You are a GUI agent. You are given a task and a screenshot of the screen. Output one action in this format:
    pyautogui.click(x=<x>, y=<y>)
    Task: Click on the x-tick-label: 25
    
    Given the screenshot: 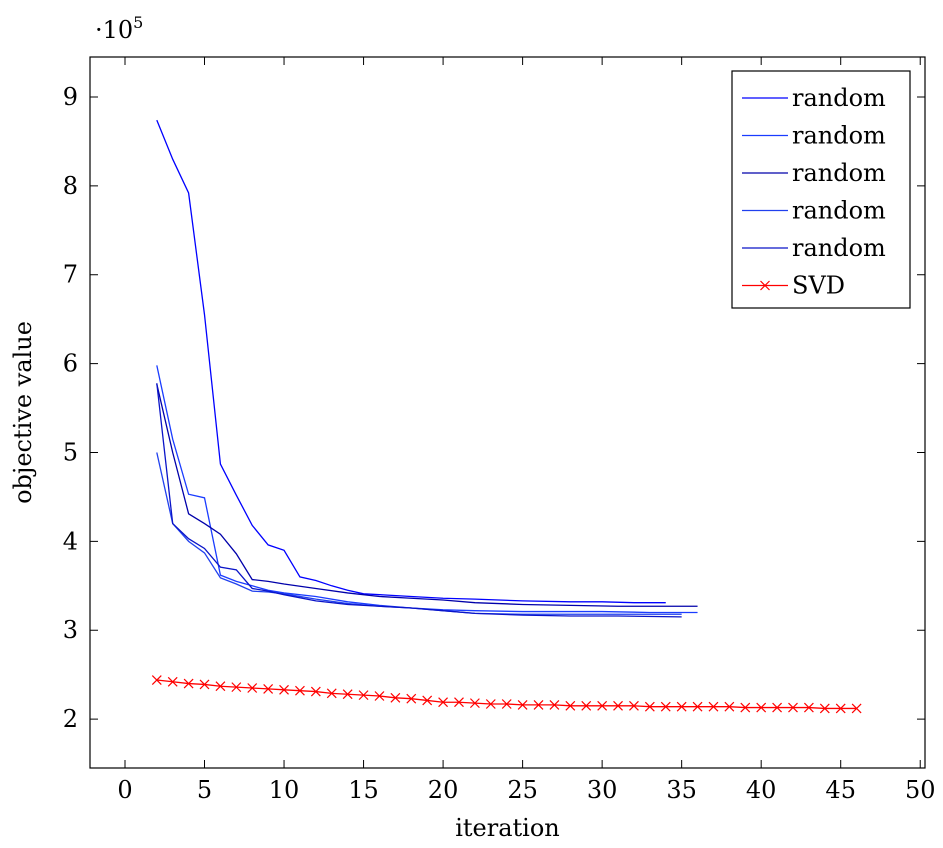 What is the action you would take?
    pyautogui.click(x=522, y=790)
    